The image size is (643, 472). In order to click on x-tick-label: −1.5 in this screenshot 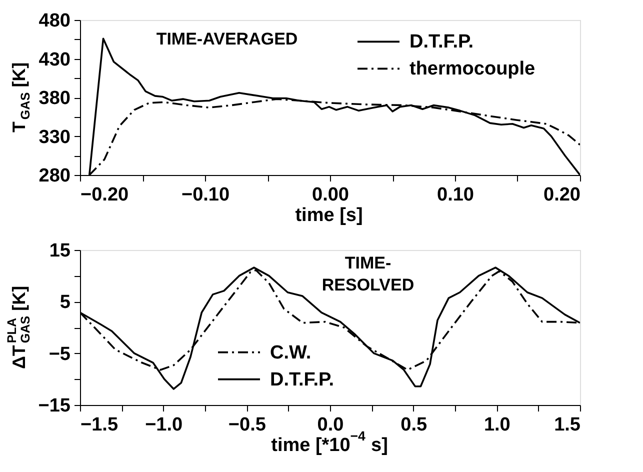, I will do `click(99, 425)`.